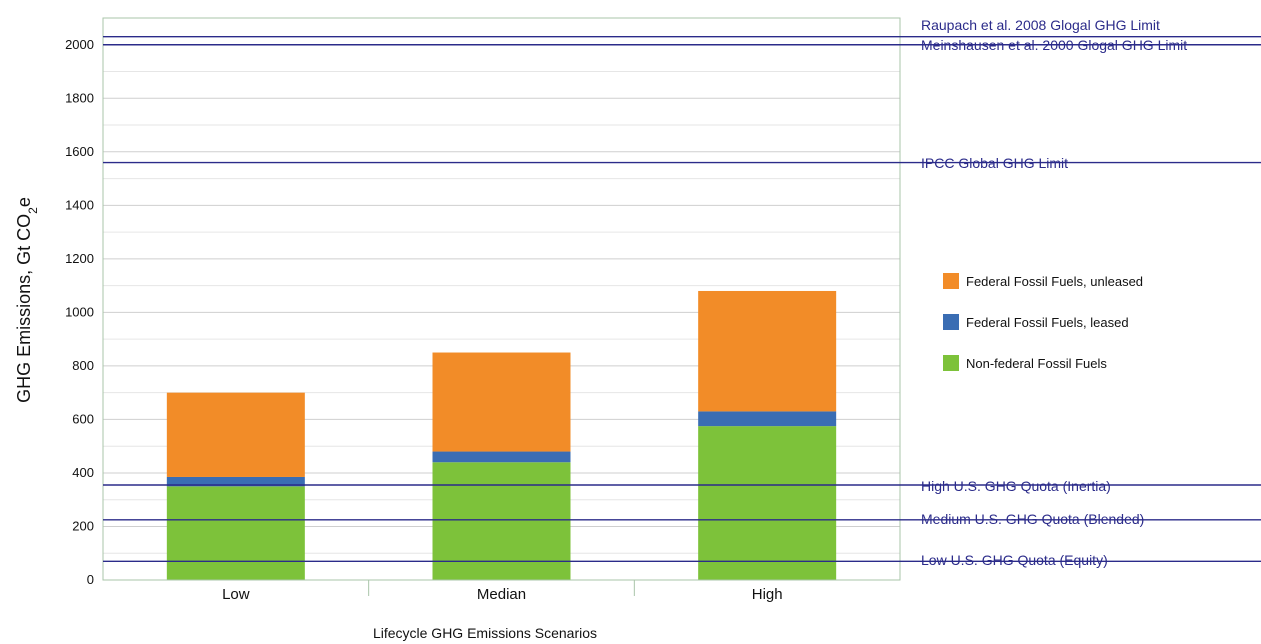  What do you see at coordinates (1036, 363) in the screenshot?
I see `legend-label: Non-federal Fossil Fuels` at bounding box center [1036, 363].